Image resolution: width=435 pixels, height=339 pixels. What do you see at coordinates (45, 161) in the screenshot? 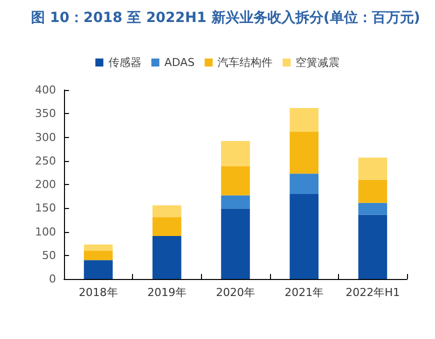
I see `y-tick-label: 250` at bounding box center [45, 161].